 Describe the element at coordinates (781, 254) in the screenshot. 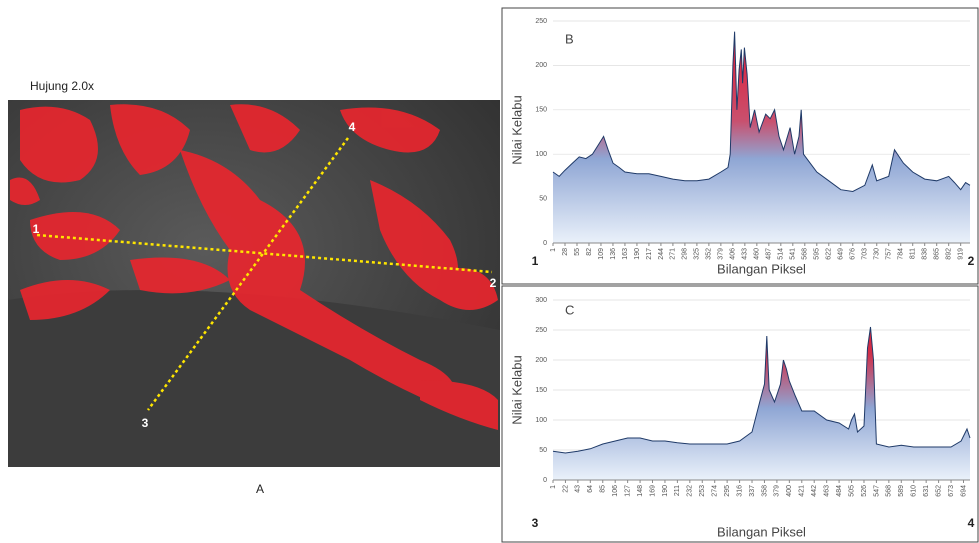

I see `x-tick-label: 514` at that location.